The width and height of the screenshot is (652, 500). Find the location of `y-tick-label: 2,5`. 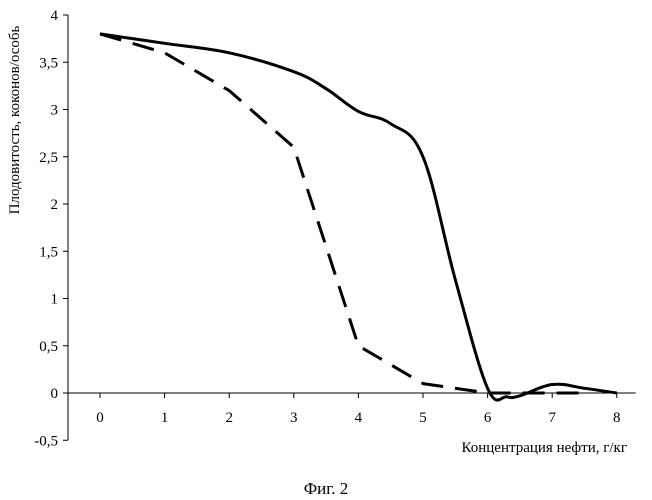

y-tick-label: 2,5 is located at coordinates (48, 158).